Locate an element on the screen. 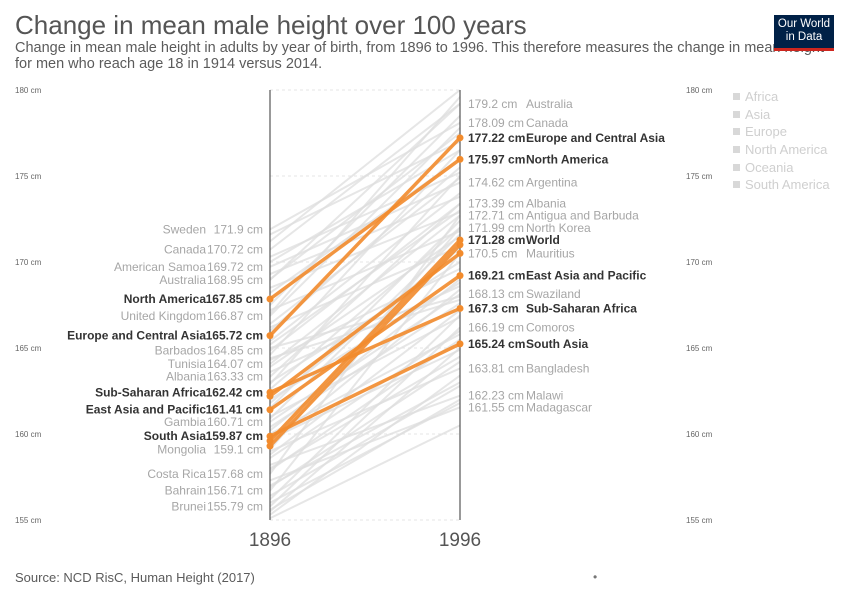 This screenshot has width=850, height=600. start-value-label: 170.72 cm is located at coordinates (235, 250).